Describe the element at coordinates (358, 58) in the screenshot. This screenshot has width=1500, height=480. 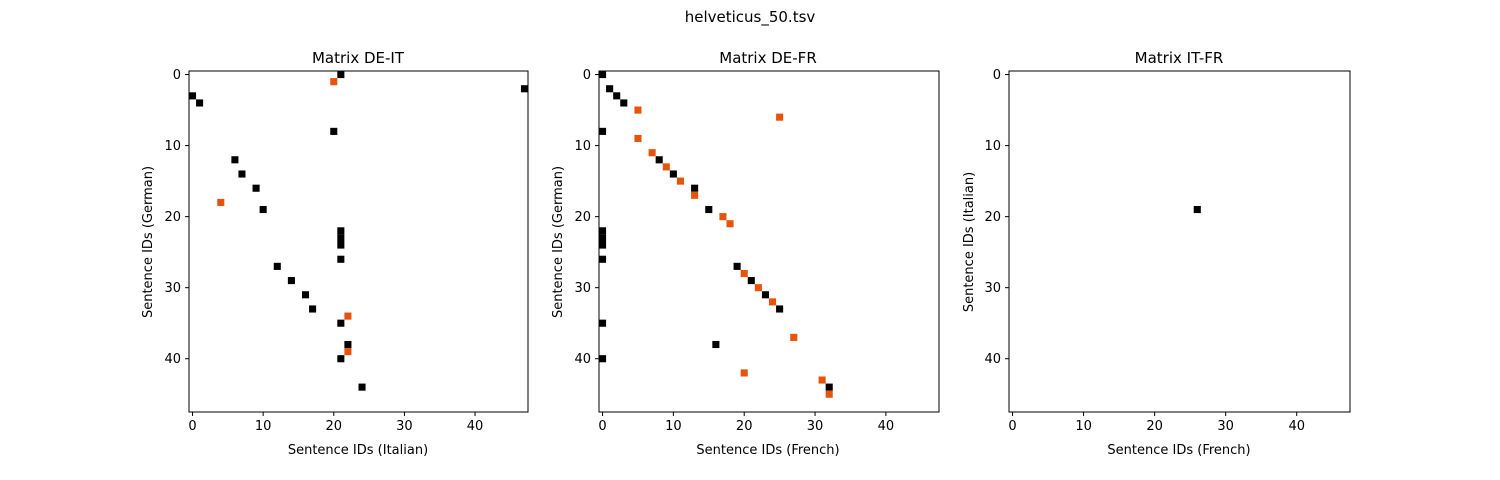
I see `panel-title: Matrix DE-IT` at that location.